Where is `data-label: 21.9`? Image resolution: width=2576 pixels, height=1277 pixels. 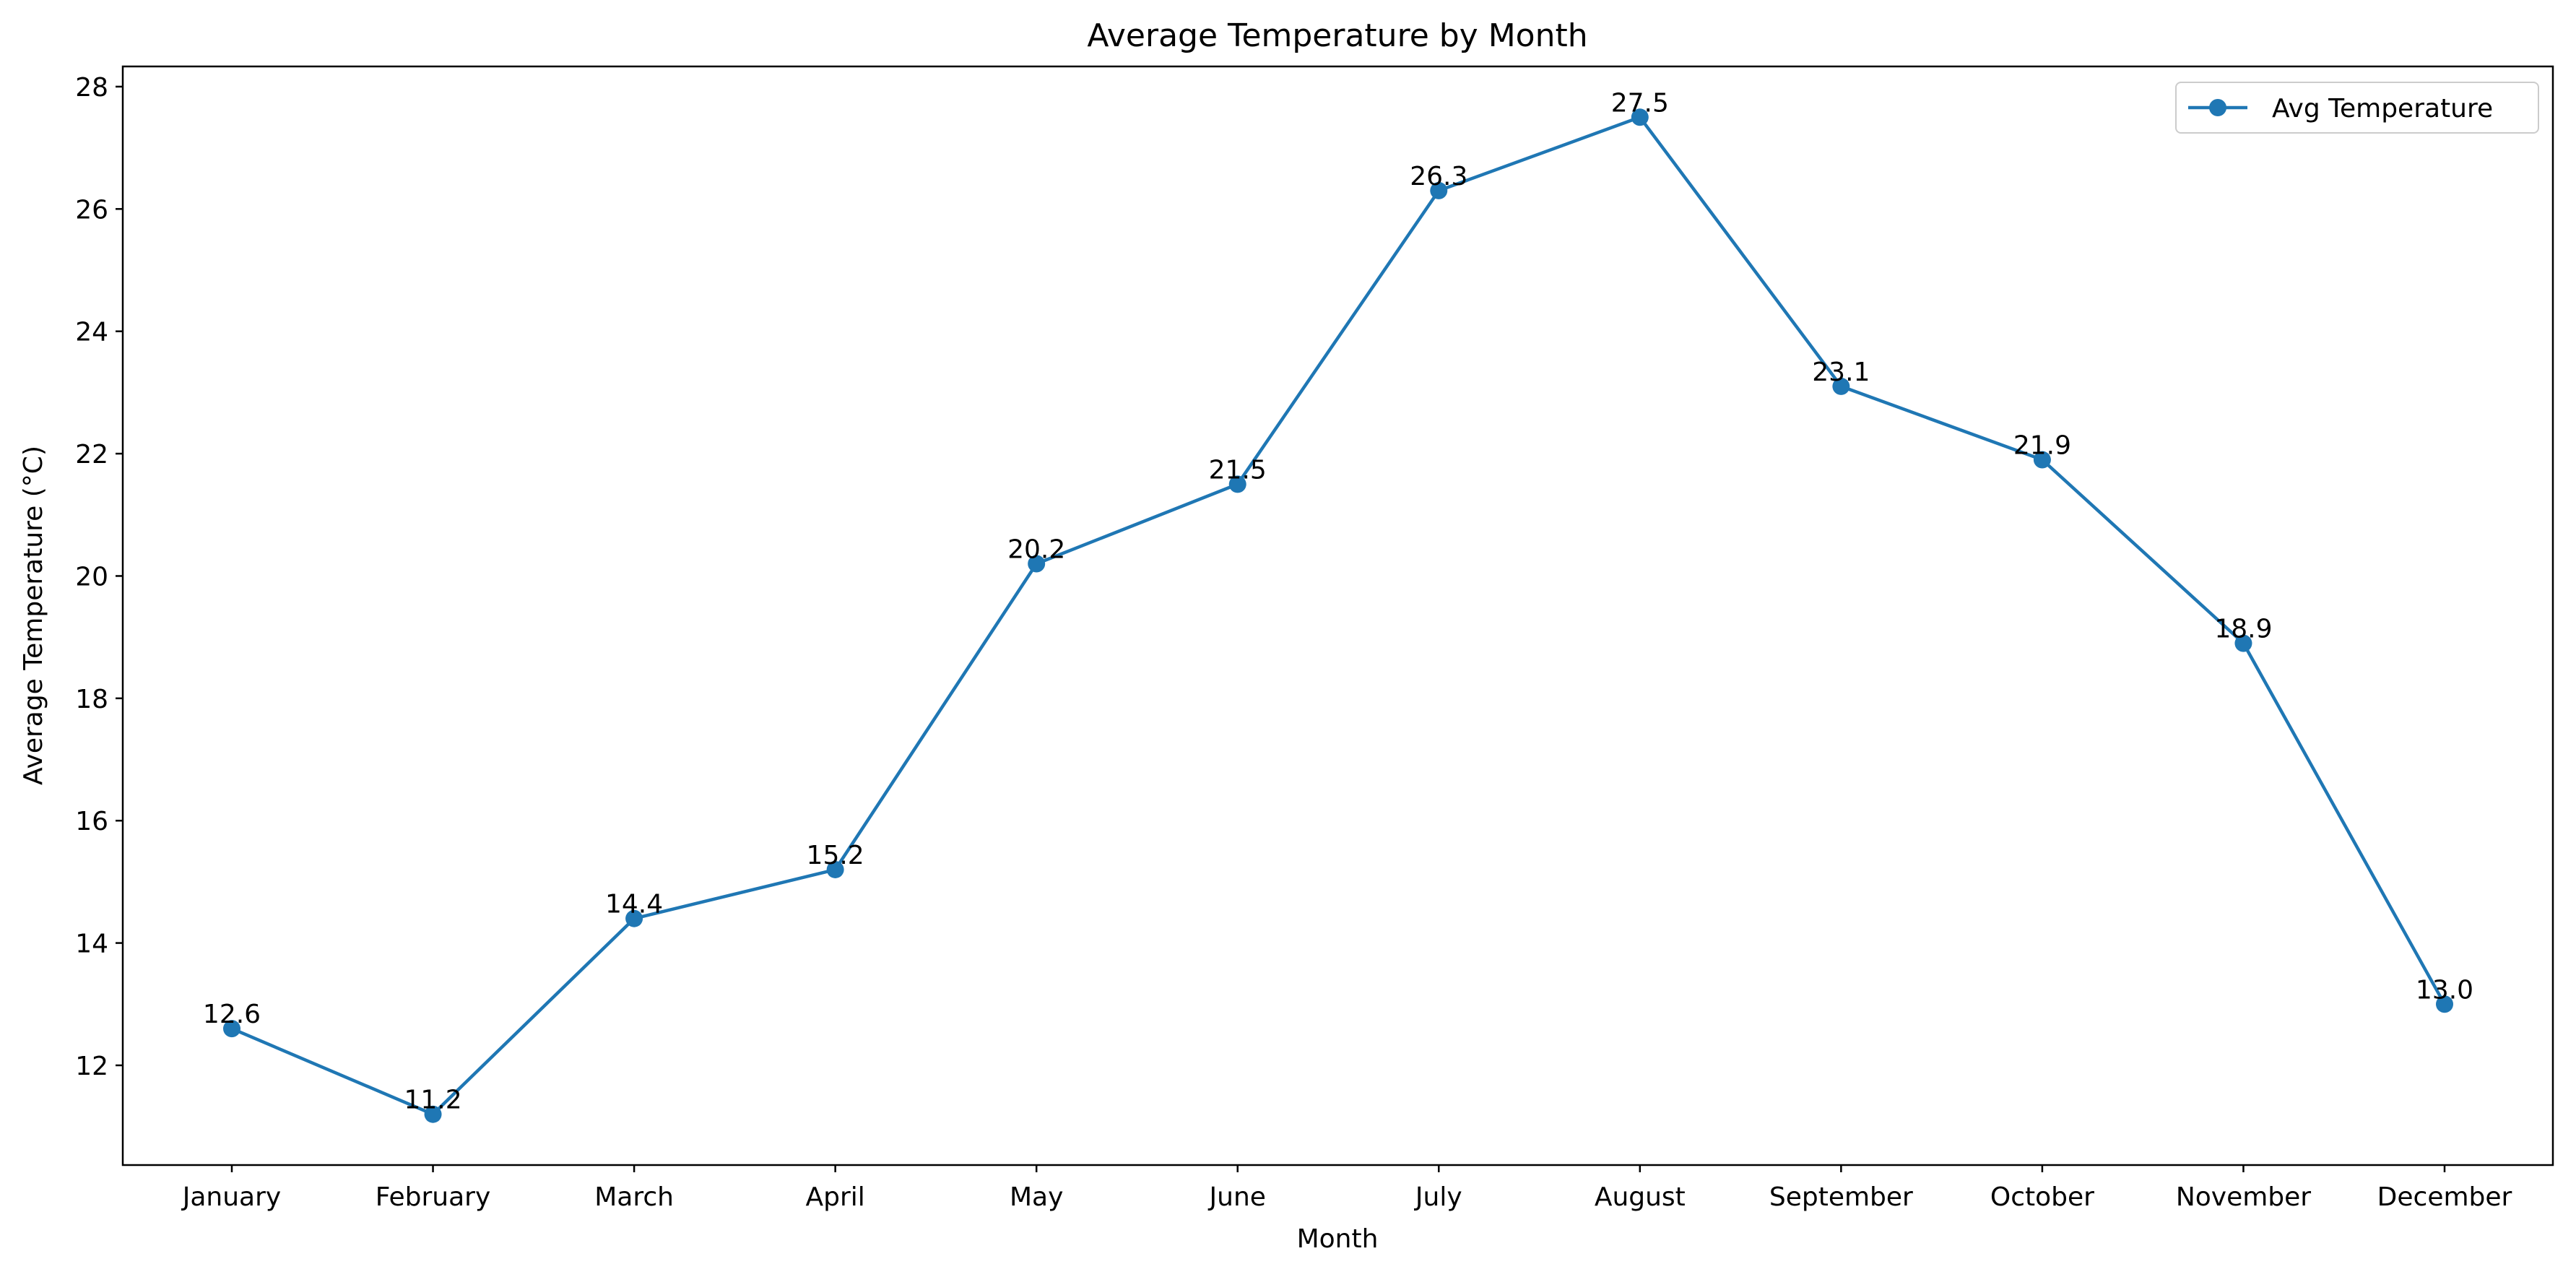 data-label: 21.9 is located at coordinates (2042, 446).